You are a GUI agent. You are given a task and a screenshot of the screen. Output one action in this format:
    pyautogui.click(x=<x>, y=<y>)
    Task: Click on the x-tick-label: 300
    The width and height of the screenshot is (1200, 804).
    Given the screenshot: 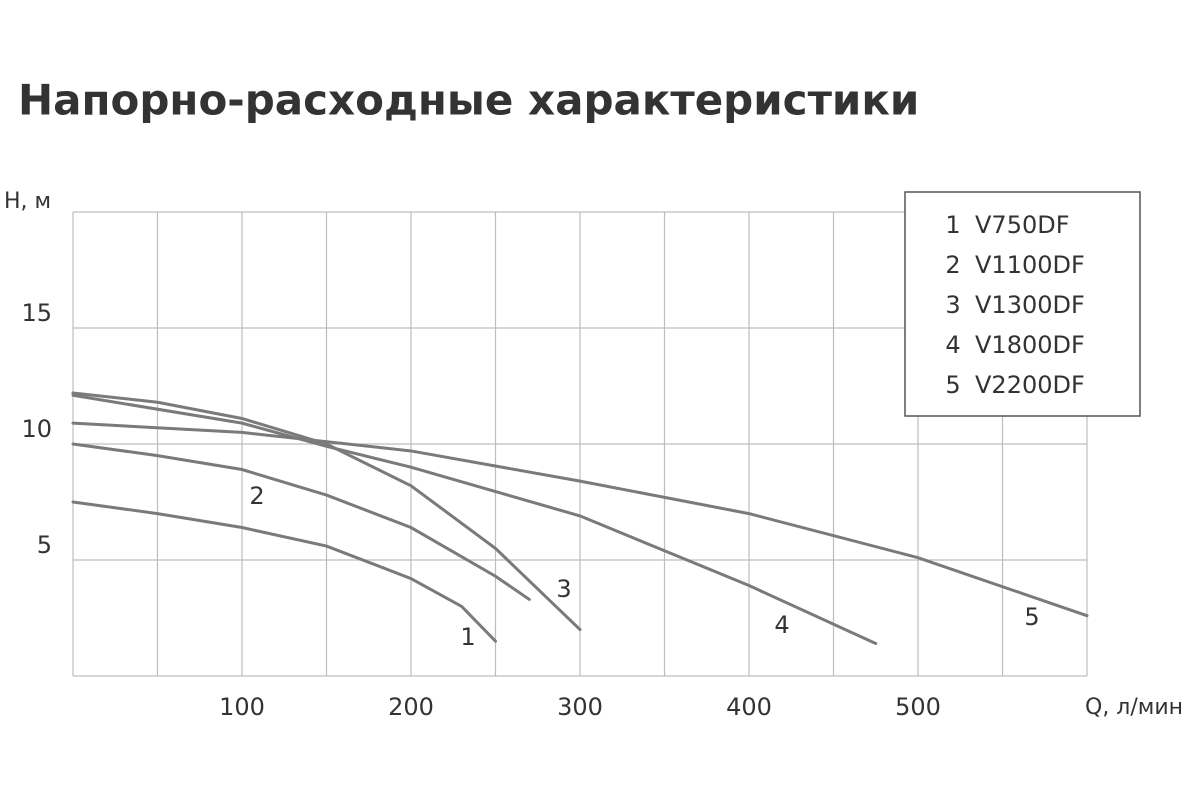 What is the action you would take?
    pyautogui.click(x=580, y=707)
    